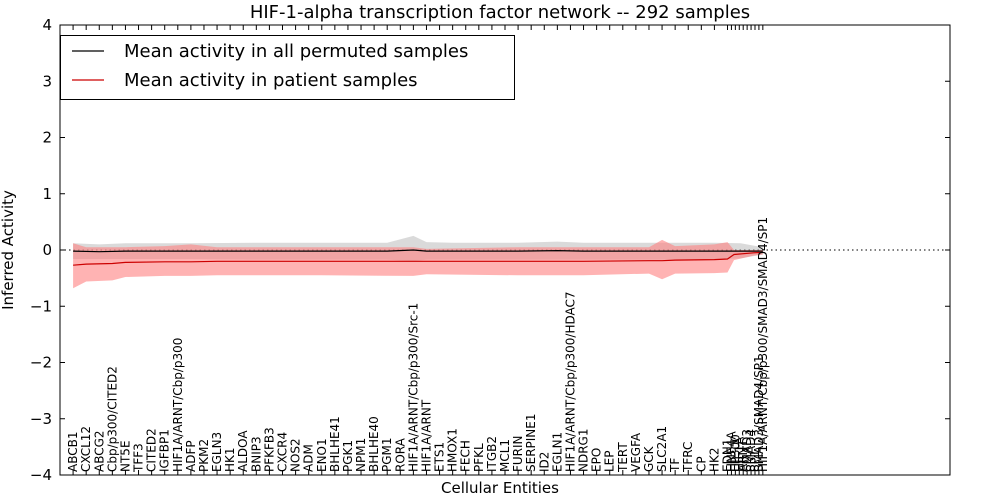  What do you see at coordinates (47, 194) in the screenshot?
I see `y-tick-label: 1` at bounding box center [47, 194].